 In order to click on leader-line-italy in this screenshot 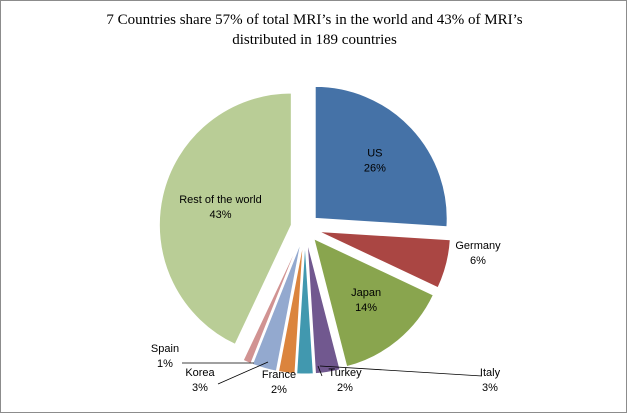, I will do `click(401, 371)`.